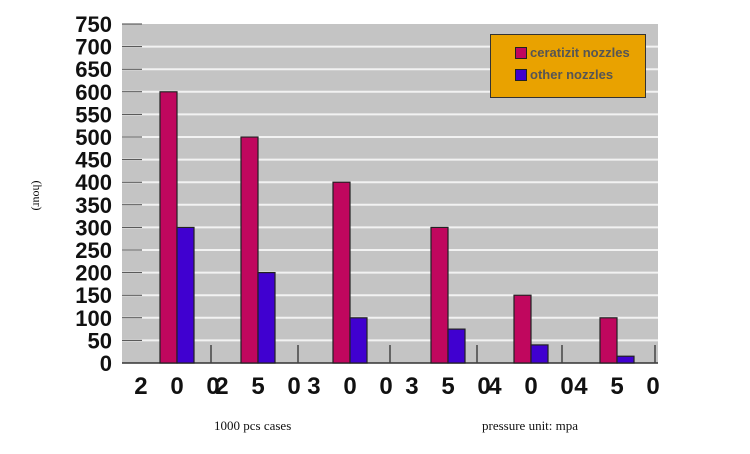 Image resolution: width=750 pixels, height=454 pixels. Describe the element at coordinates (93, 160) in the screenshot. I see `y-tick-label: 450` at that location.